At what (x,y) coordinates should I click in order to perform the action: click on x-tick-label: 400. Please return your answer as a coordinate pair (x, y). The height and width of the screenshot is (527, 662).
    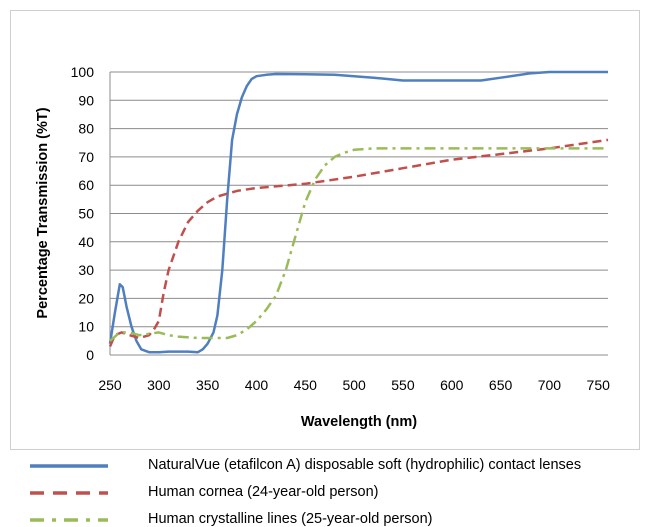
    Looking at the image, I should click on (257, 385).